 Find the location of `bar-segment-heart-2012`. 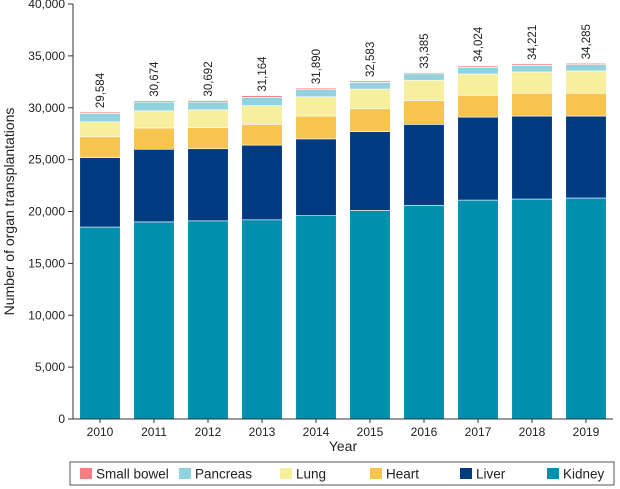

bar-segment-heart-2012 is located at coordinates (208, 138).